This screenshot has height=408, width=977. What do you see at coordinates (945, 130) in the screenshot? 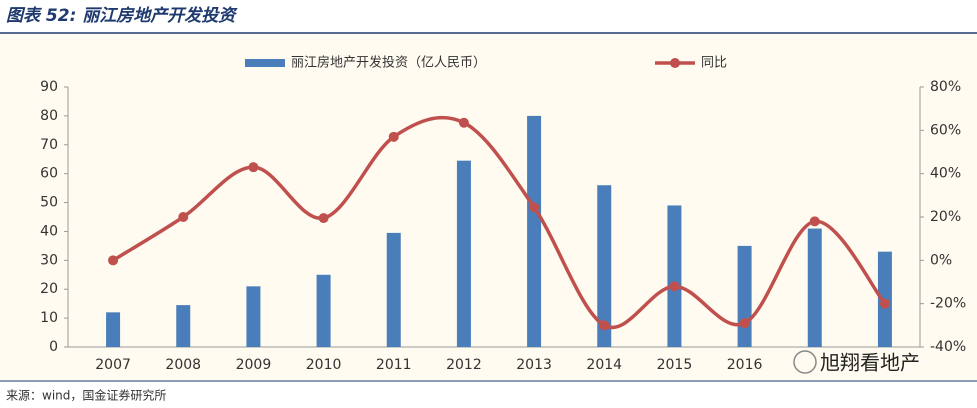
I see `y2-tick-label: 60%` at bounding box center [945, 130].